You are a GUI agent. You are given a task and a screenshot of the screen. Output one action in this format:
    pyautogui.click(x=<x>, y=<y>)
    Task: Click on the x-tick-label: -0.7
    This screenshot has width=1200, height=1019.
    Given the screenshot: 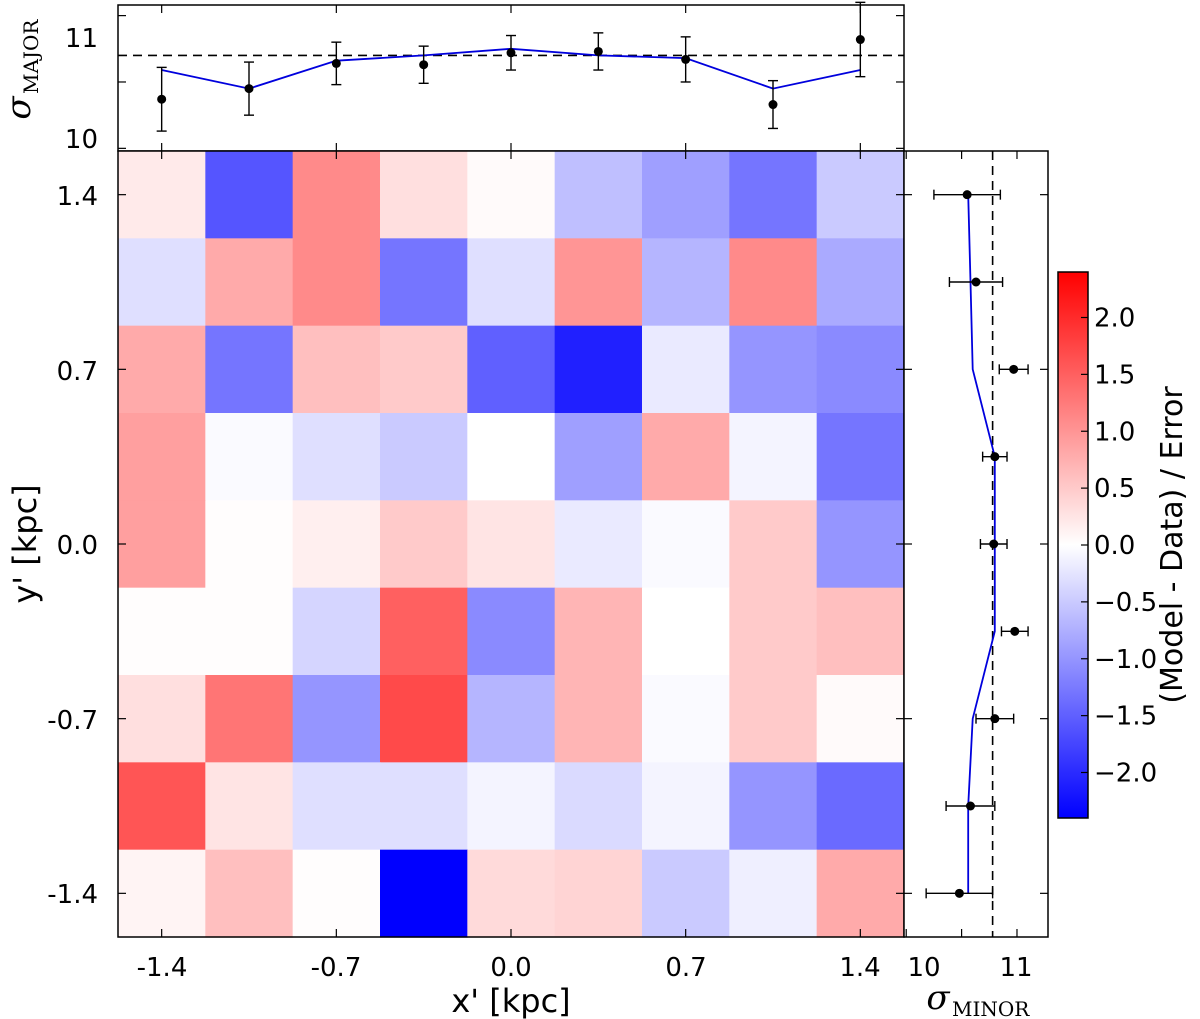 What is the action you would take?
    pyautogui.click(x=336, y=968)
    